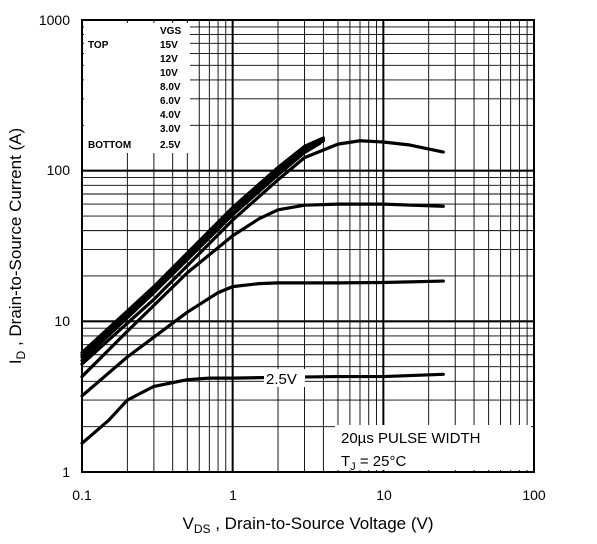 The width and height of the screenshot is (597, 544). What do you see at coordinates (170, 129) in the screenshot?
I see `legend-entry: 3.0V` at bounding box center [170, 129].